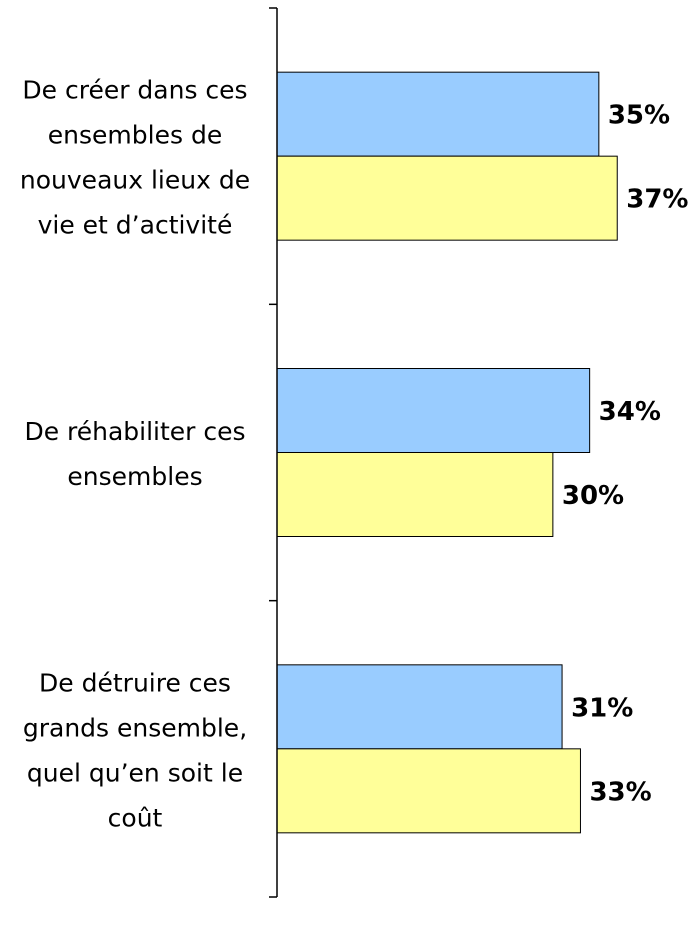  Describe the element at coordinates (630, 412) in the screenshot. I see `value-label: 34%` at that location.